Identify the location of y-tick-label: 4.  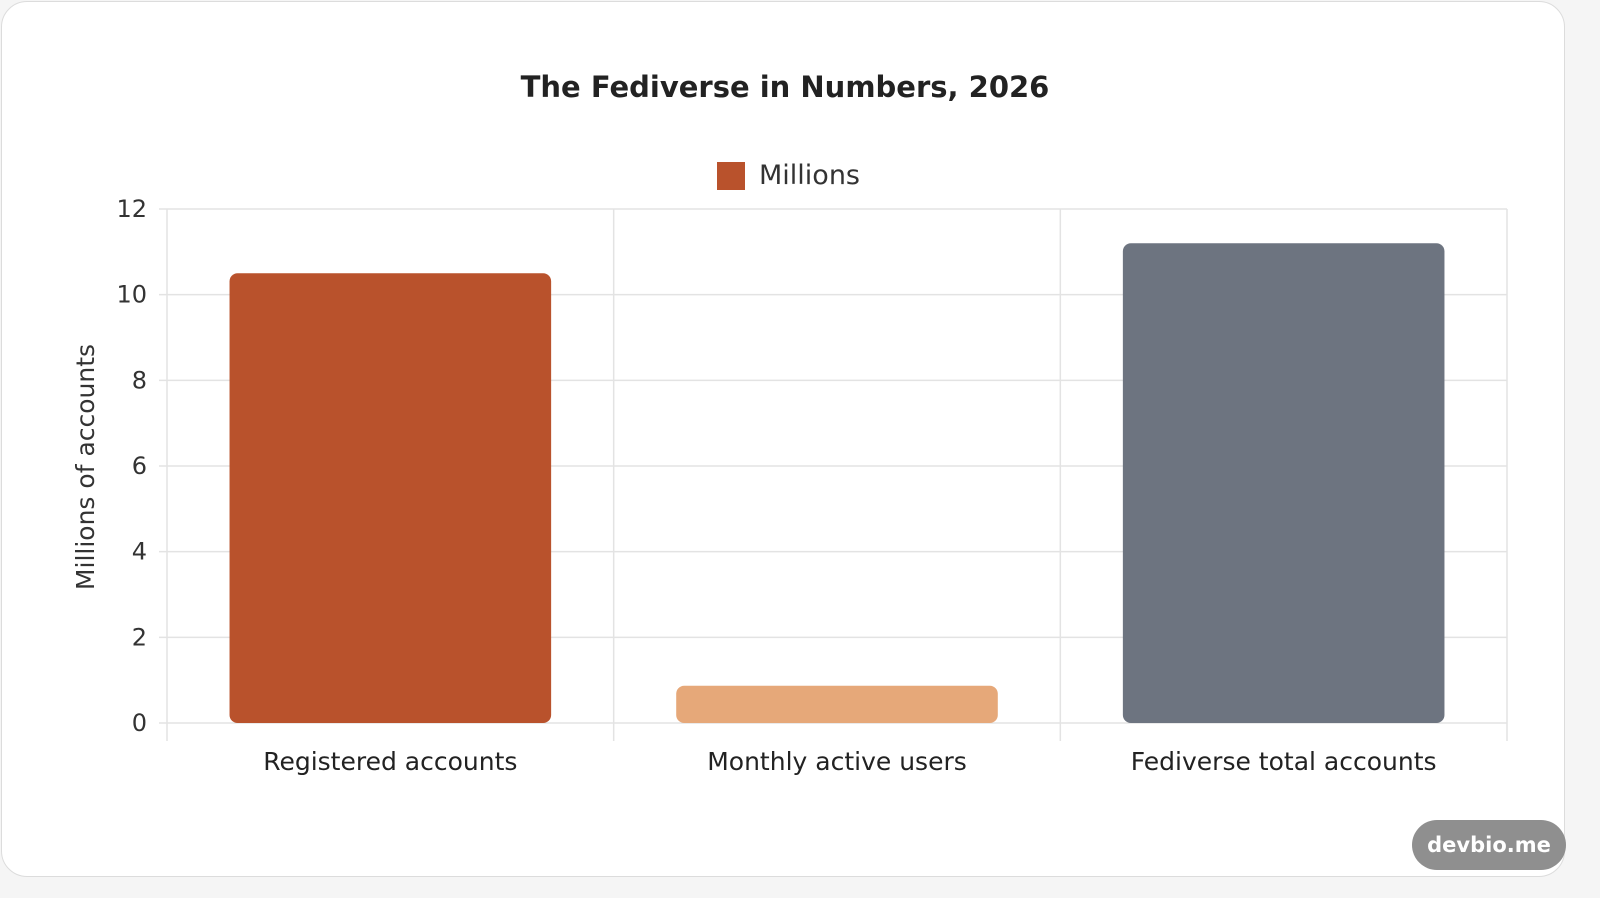
(139, 552).